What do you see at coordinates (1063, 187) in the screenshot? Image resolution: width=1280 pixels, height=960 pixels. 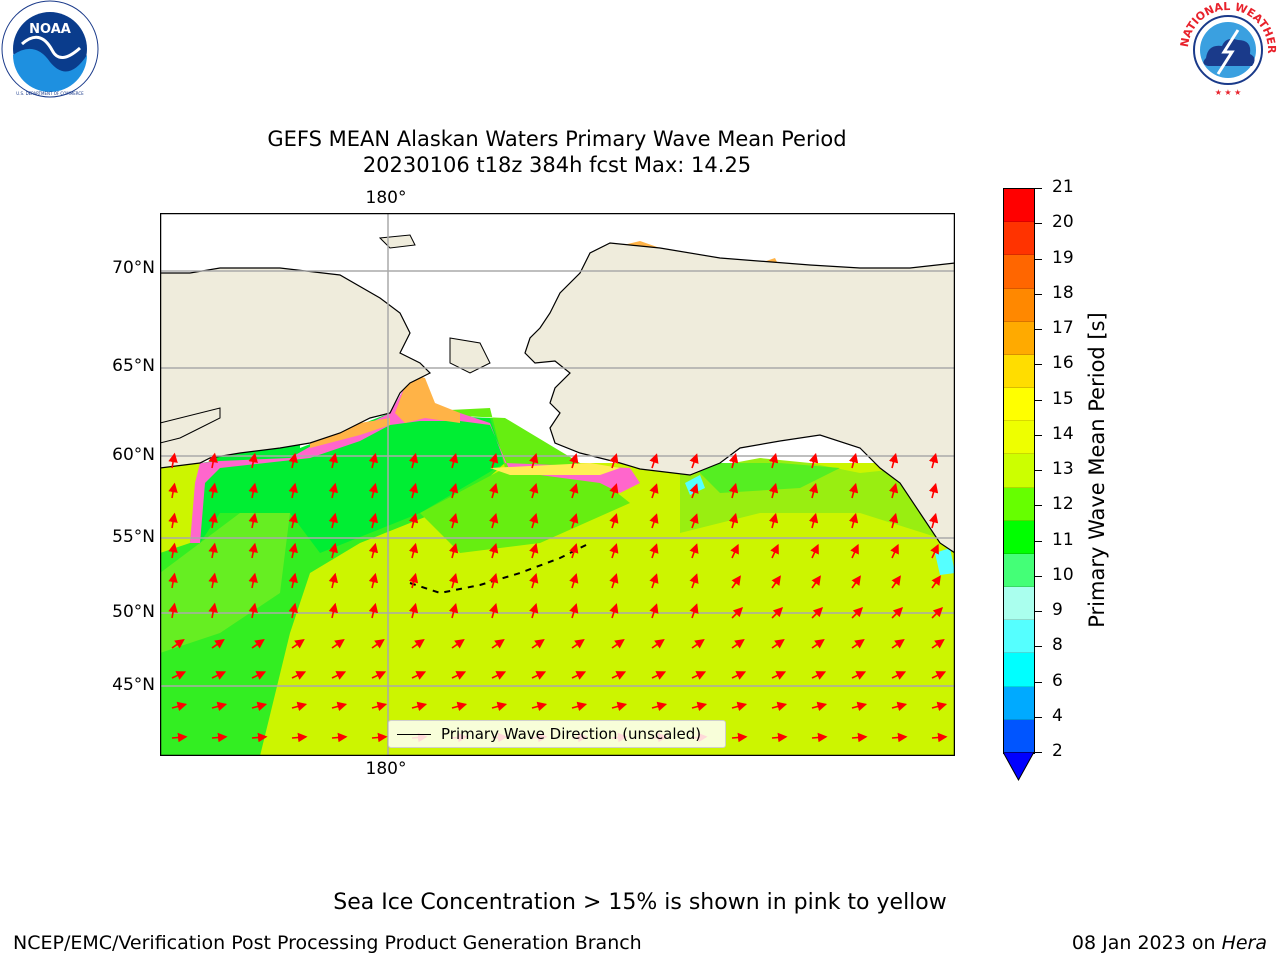 I see `colorbar-tick-label: 21` at bounding box center [1063, 187].